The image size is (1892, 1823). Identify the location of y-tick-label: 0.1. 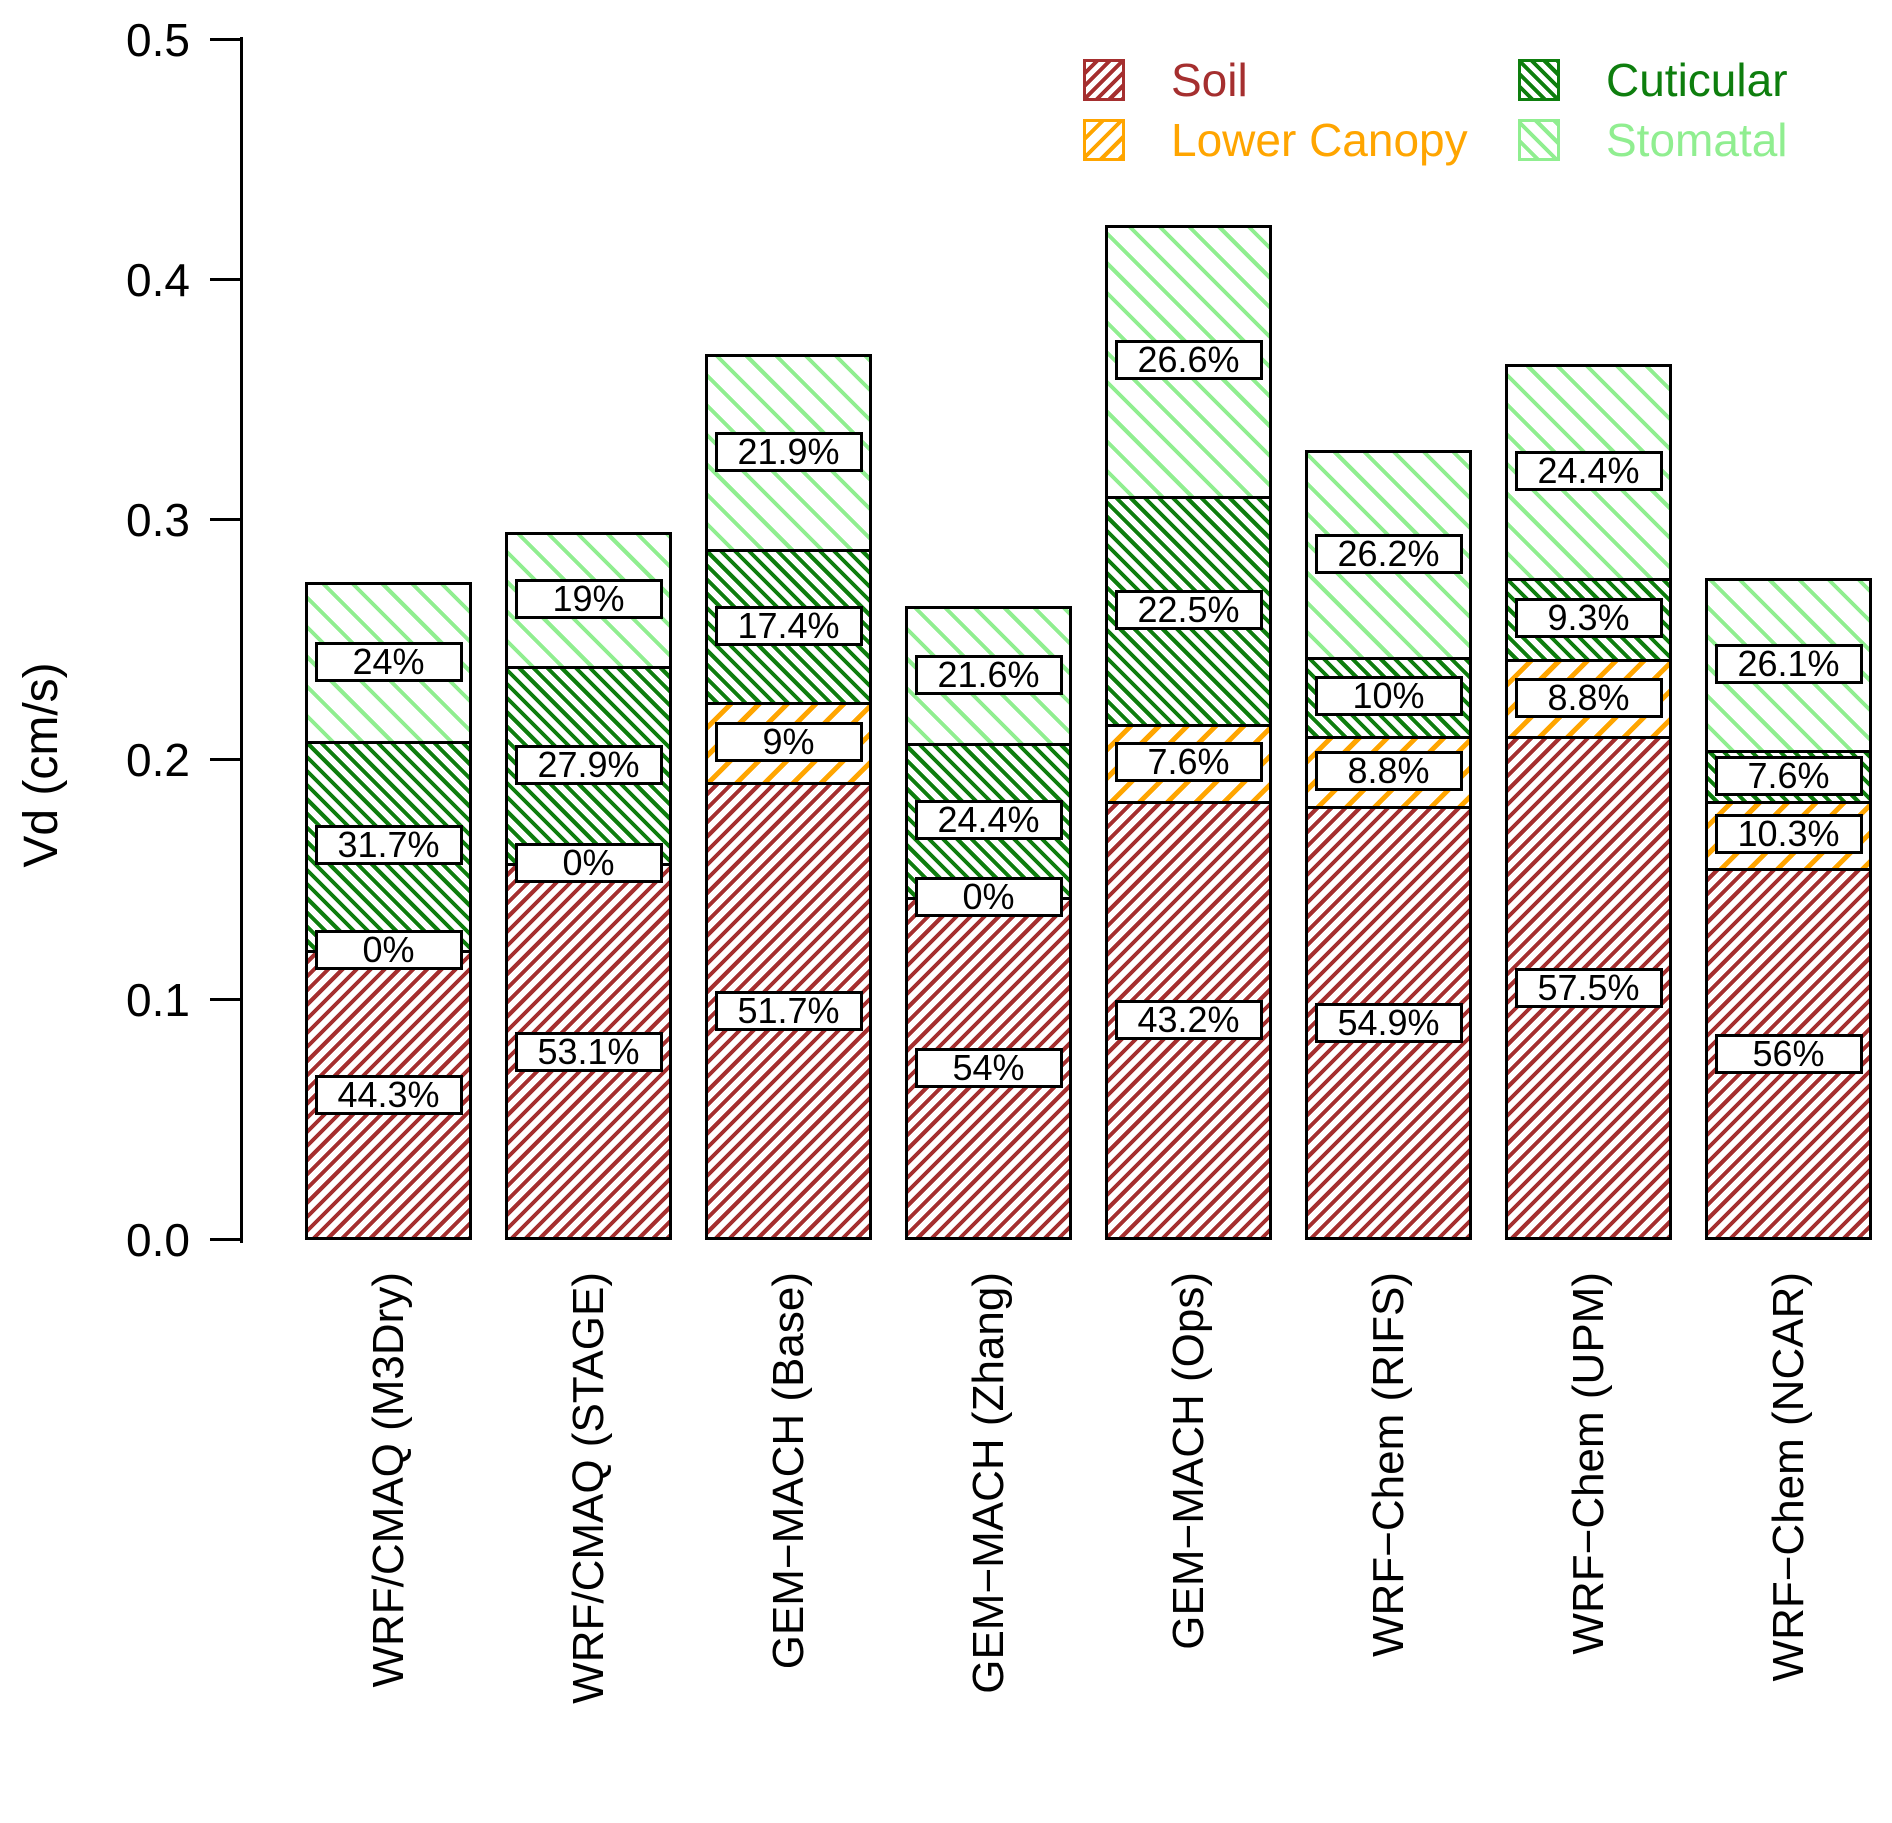
(158, 1000).